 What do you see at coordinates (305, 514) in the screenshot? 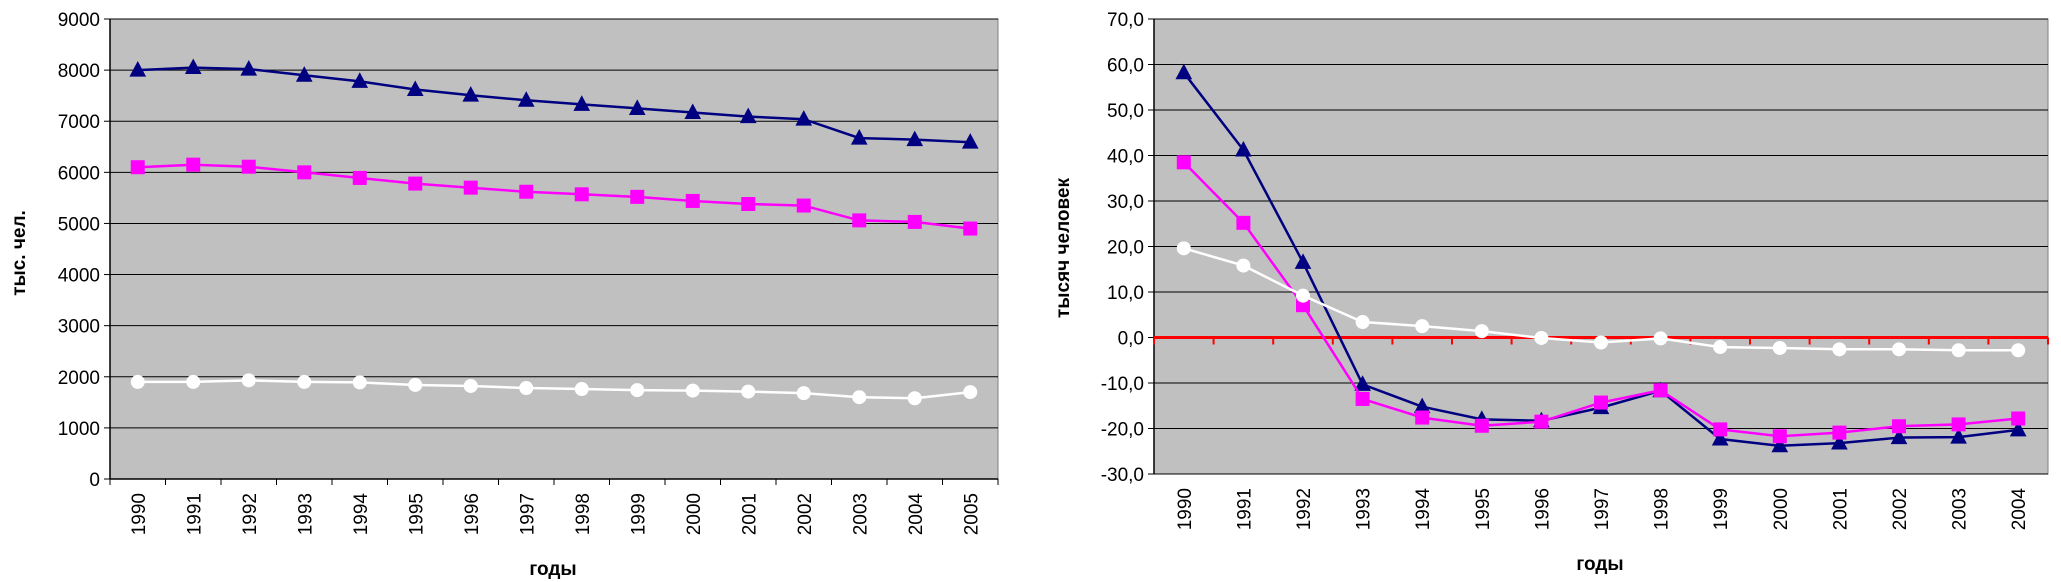
I see `left-x-tick-label: 1993` at bounding box center [305, 514].